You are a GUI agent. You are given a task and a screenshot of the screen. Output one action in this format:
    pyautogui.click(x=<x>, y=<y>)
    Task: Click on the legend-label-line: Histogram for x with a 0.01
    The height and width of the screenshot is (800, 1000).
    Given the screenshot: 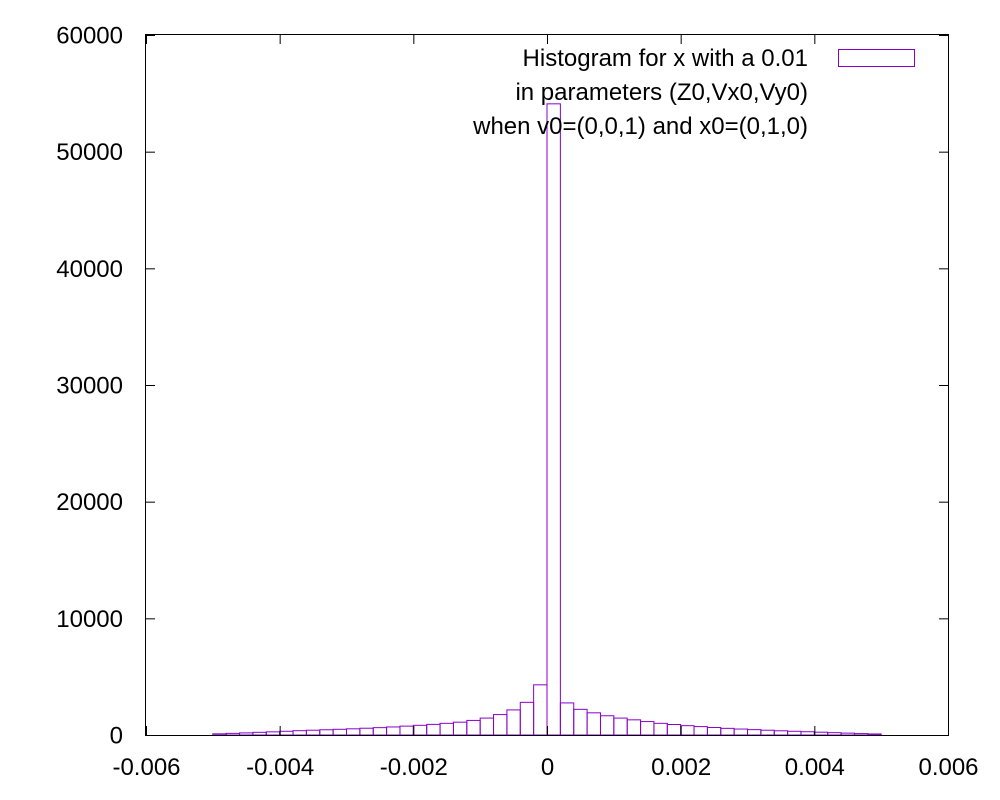 What is the action you would take?
    pyautogui.click(x=665, y=58)
    